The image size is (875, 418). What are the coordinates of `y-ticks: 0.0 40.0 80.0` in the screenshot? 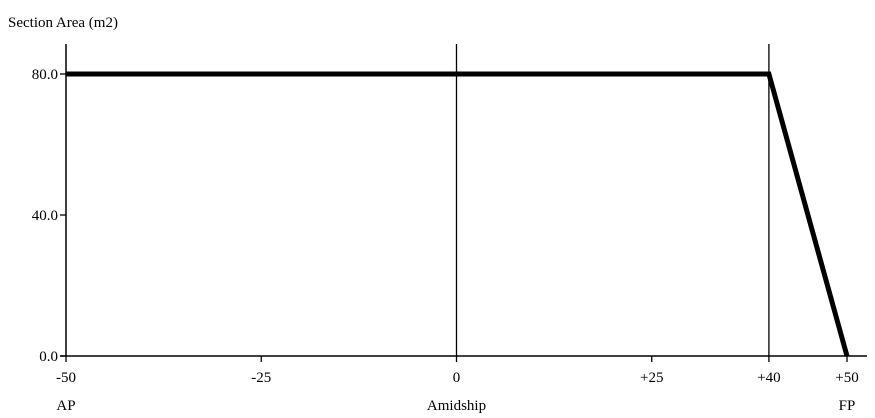 It's located at (49, 216).